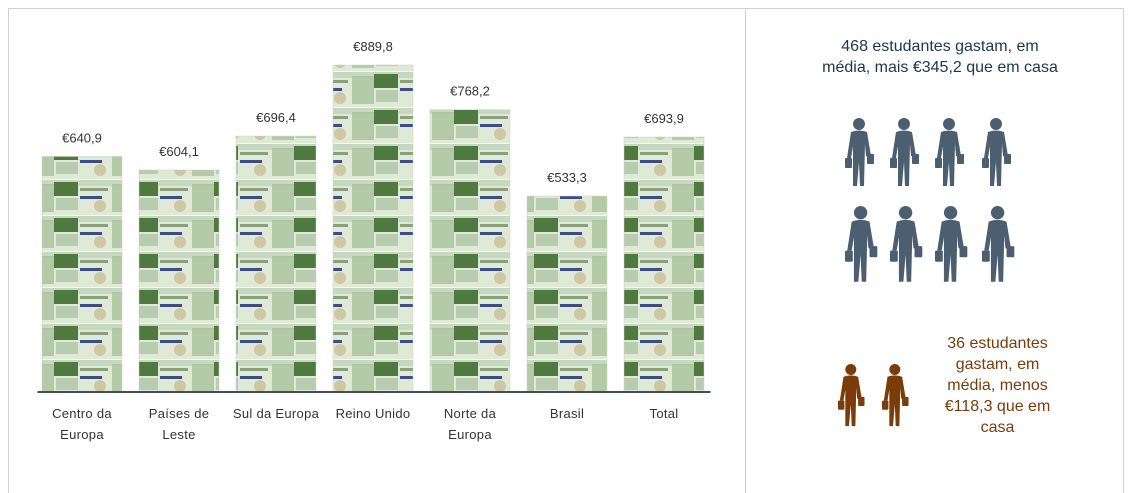  Describe the element at coordinates (664, 413) in the screenshot. I see `x-tick-label: Total` at that location.